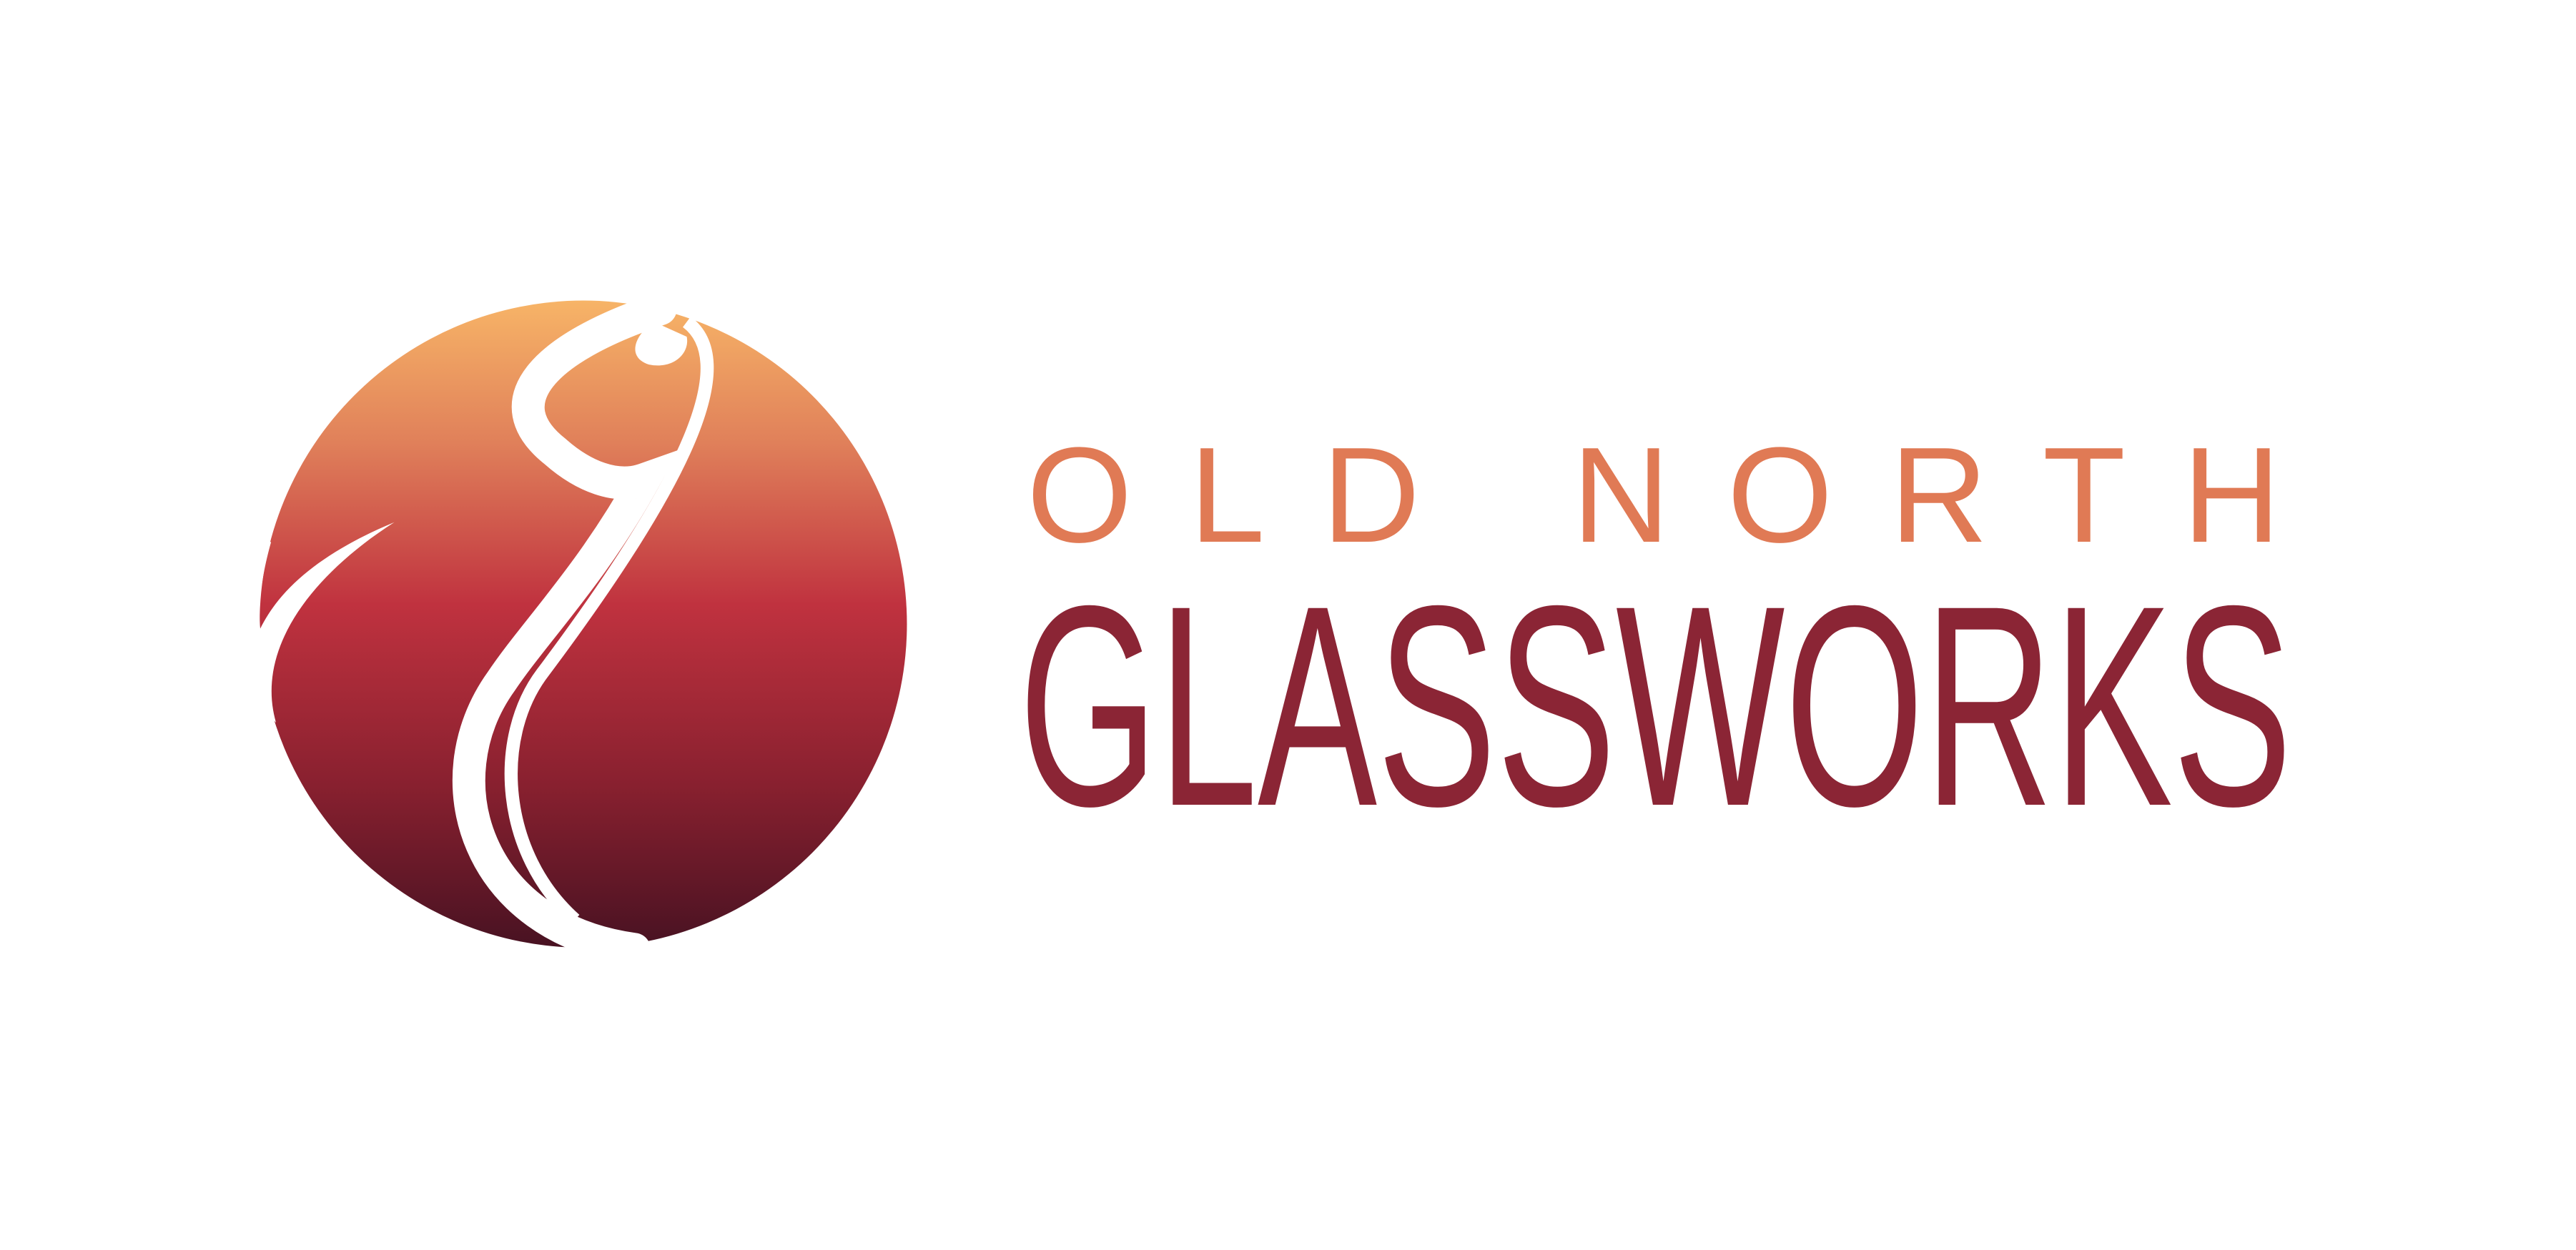 The image size is (2576, 1250). Describe the element at coordinates (661, 344) in the screenshot. I see `curl` at that location.